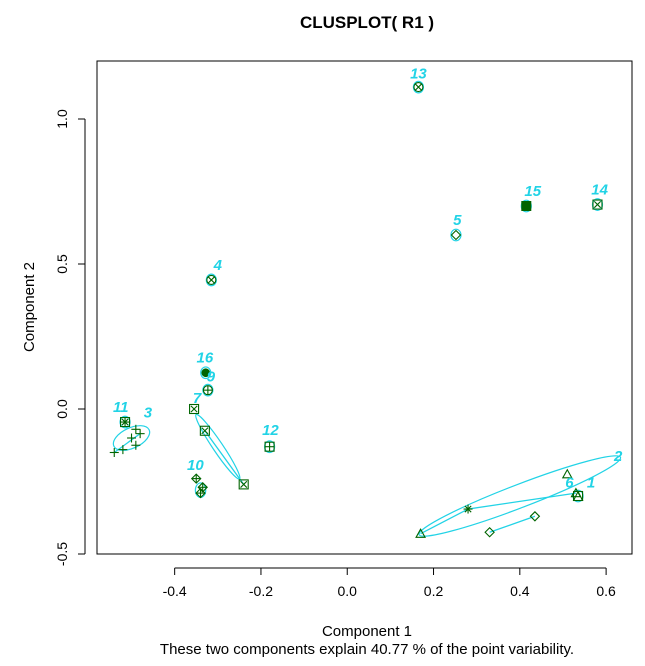  I want to click on chart-title: CLUSPLOT( R1 ), so click(367, 22).